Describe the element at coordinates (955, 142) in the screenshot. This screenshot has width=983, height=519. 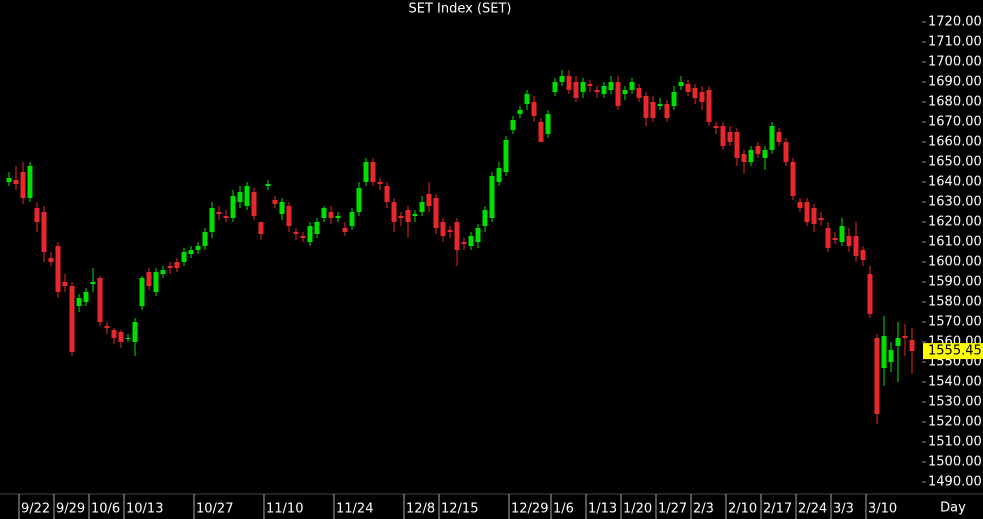
I see `y-tick-label: 1660.00` at that location.